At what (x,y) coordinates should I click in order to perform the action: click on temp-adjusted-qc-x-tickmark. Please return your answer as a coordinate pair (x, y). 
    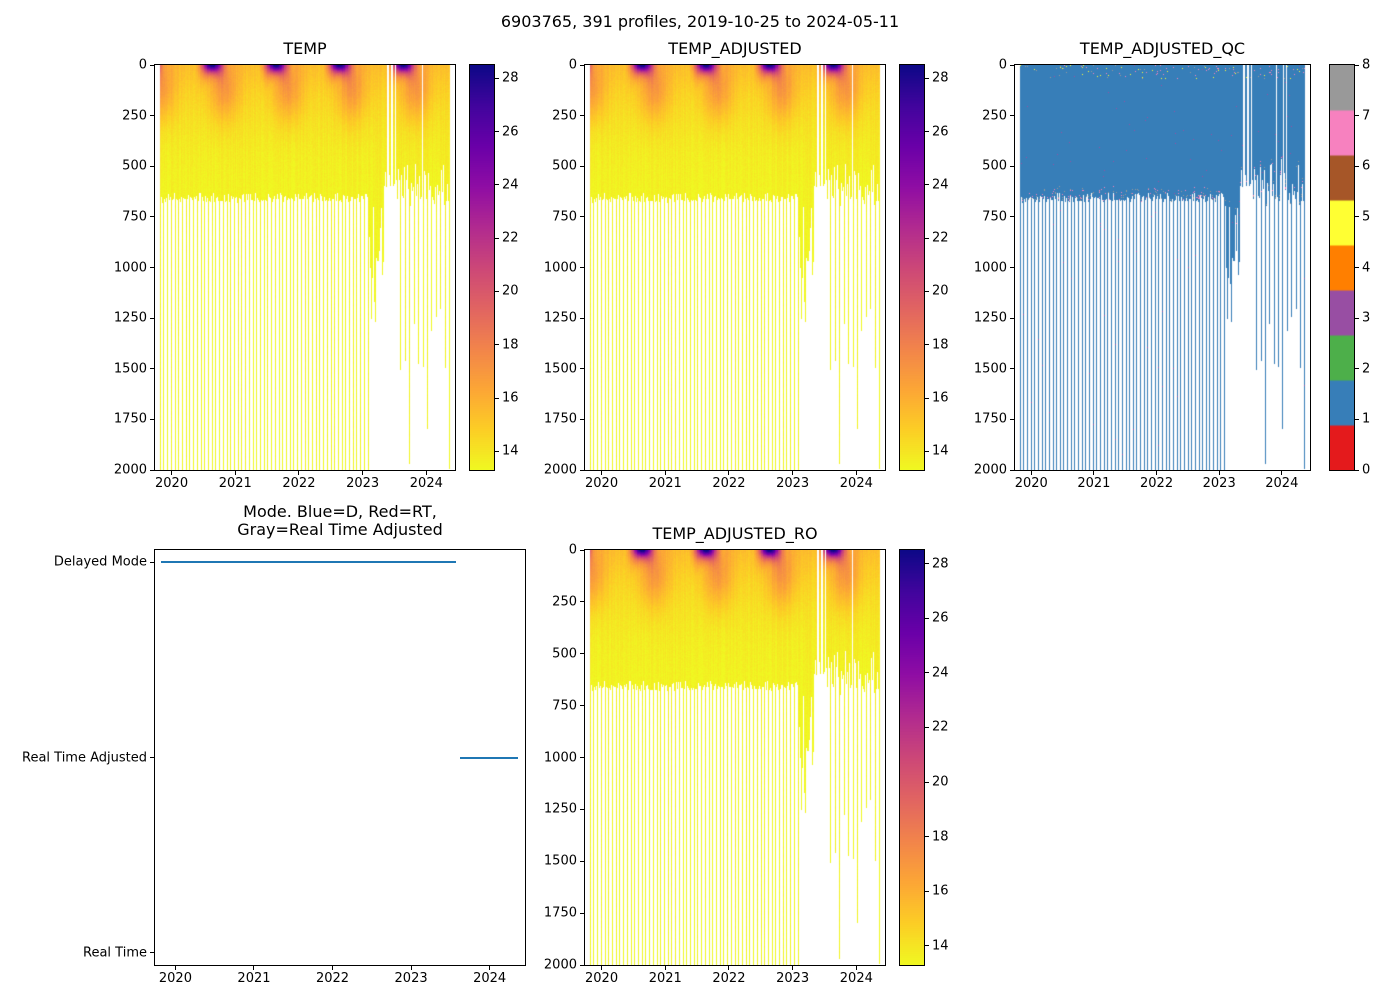
    Looking at the image, I should click on (1094, 473).